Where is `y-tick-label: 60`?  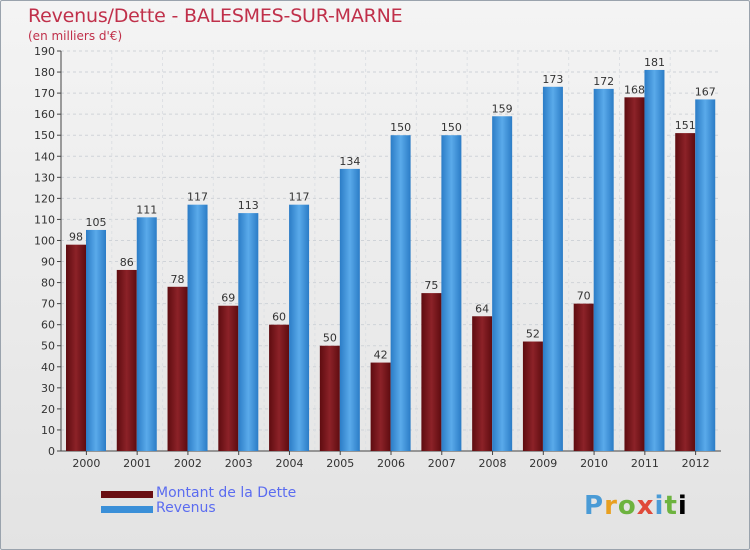 y-tick-label: 60 is located at coordinates (48, 325).